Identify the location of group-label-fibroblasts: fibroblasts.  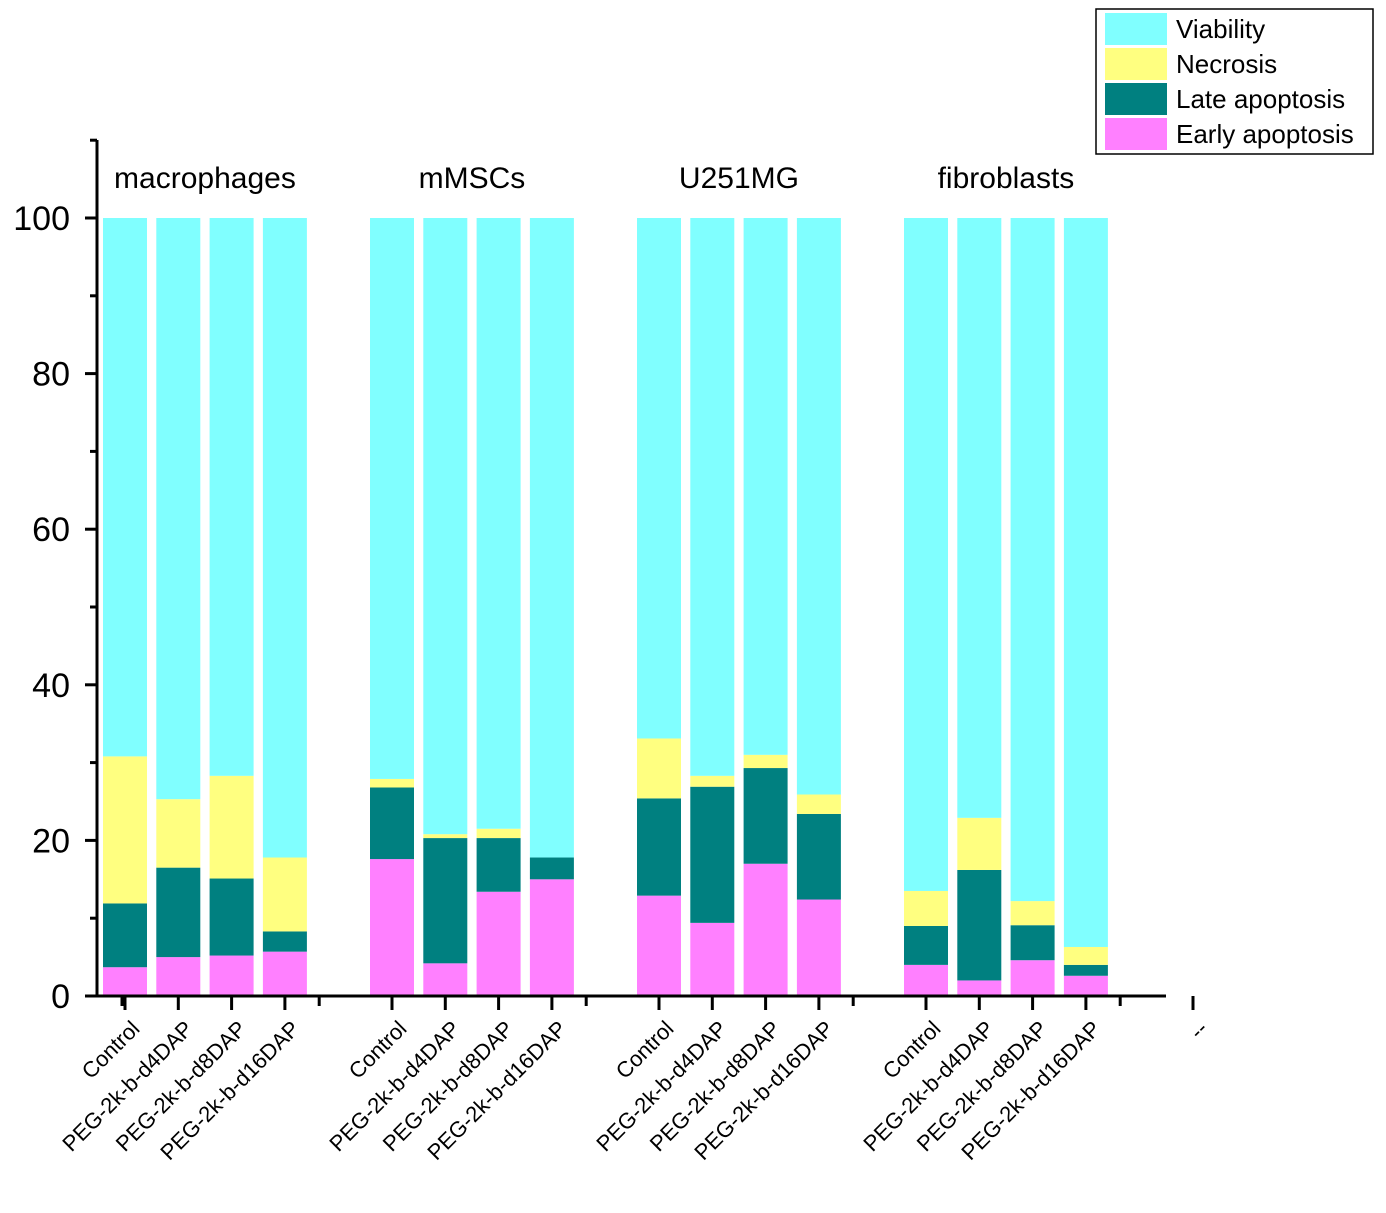
(1006, 178).